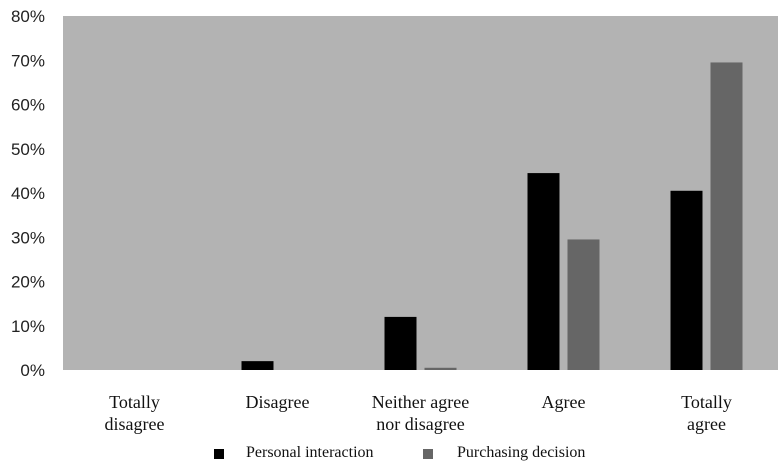  What do you see at coordinates (428, 454) in the screenshot?
I see `legend-swatch-purchasing-decision` at bounding box center [428, 454].